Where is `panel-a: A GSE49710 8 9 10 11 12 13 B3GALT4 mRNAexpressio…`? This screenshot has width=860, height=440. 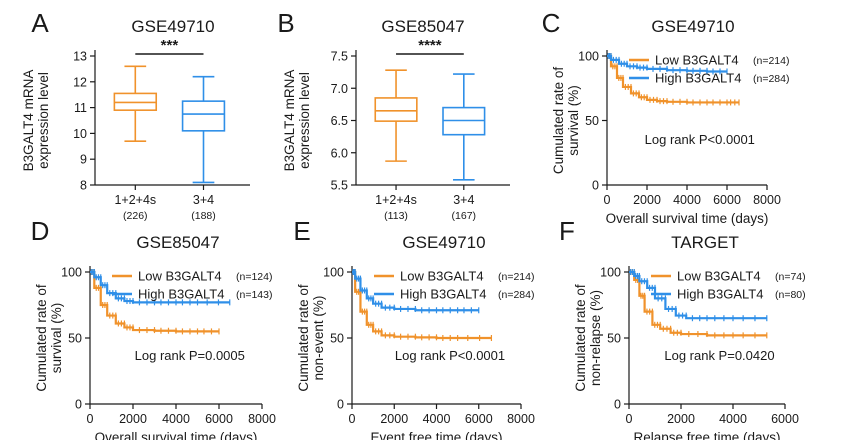 panel-a: A GSE49710 8 9 10 11 12 13 B3GALT4 mRNAexpressio… is located at coordinates (135, 115).